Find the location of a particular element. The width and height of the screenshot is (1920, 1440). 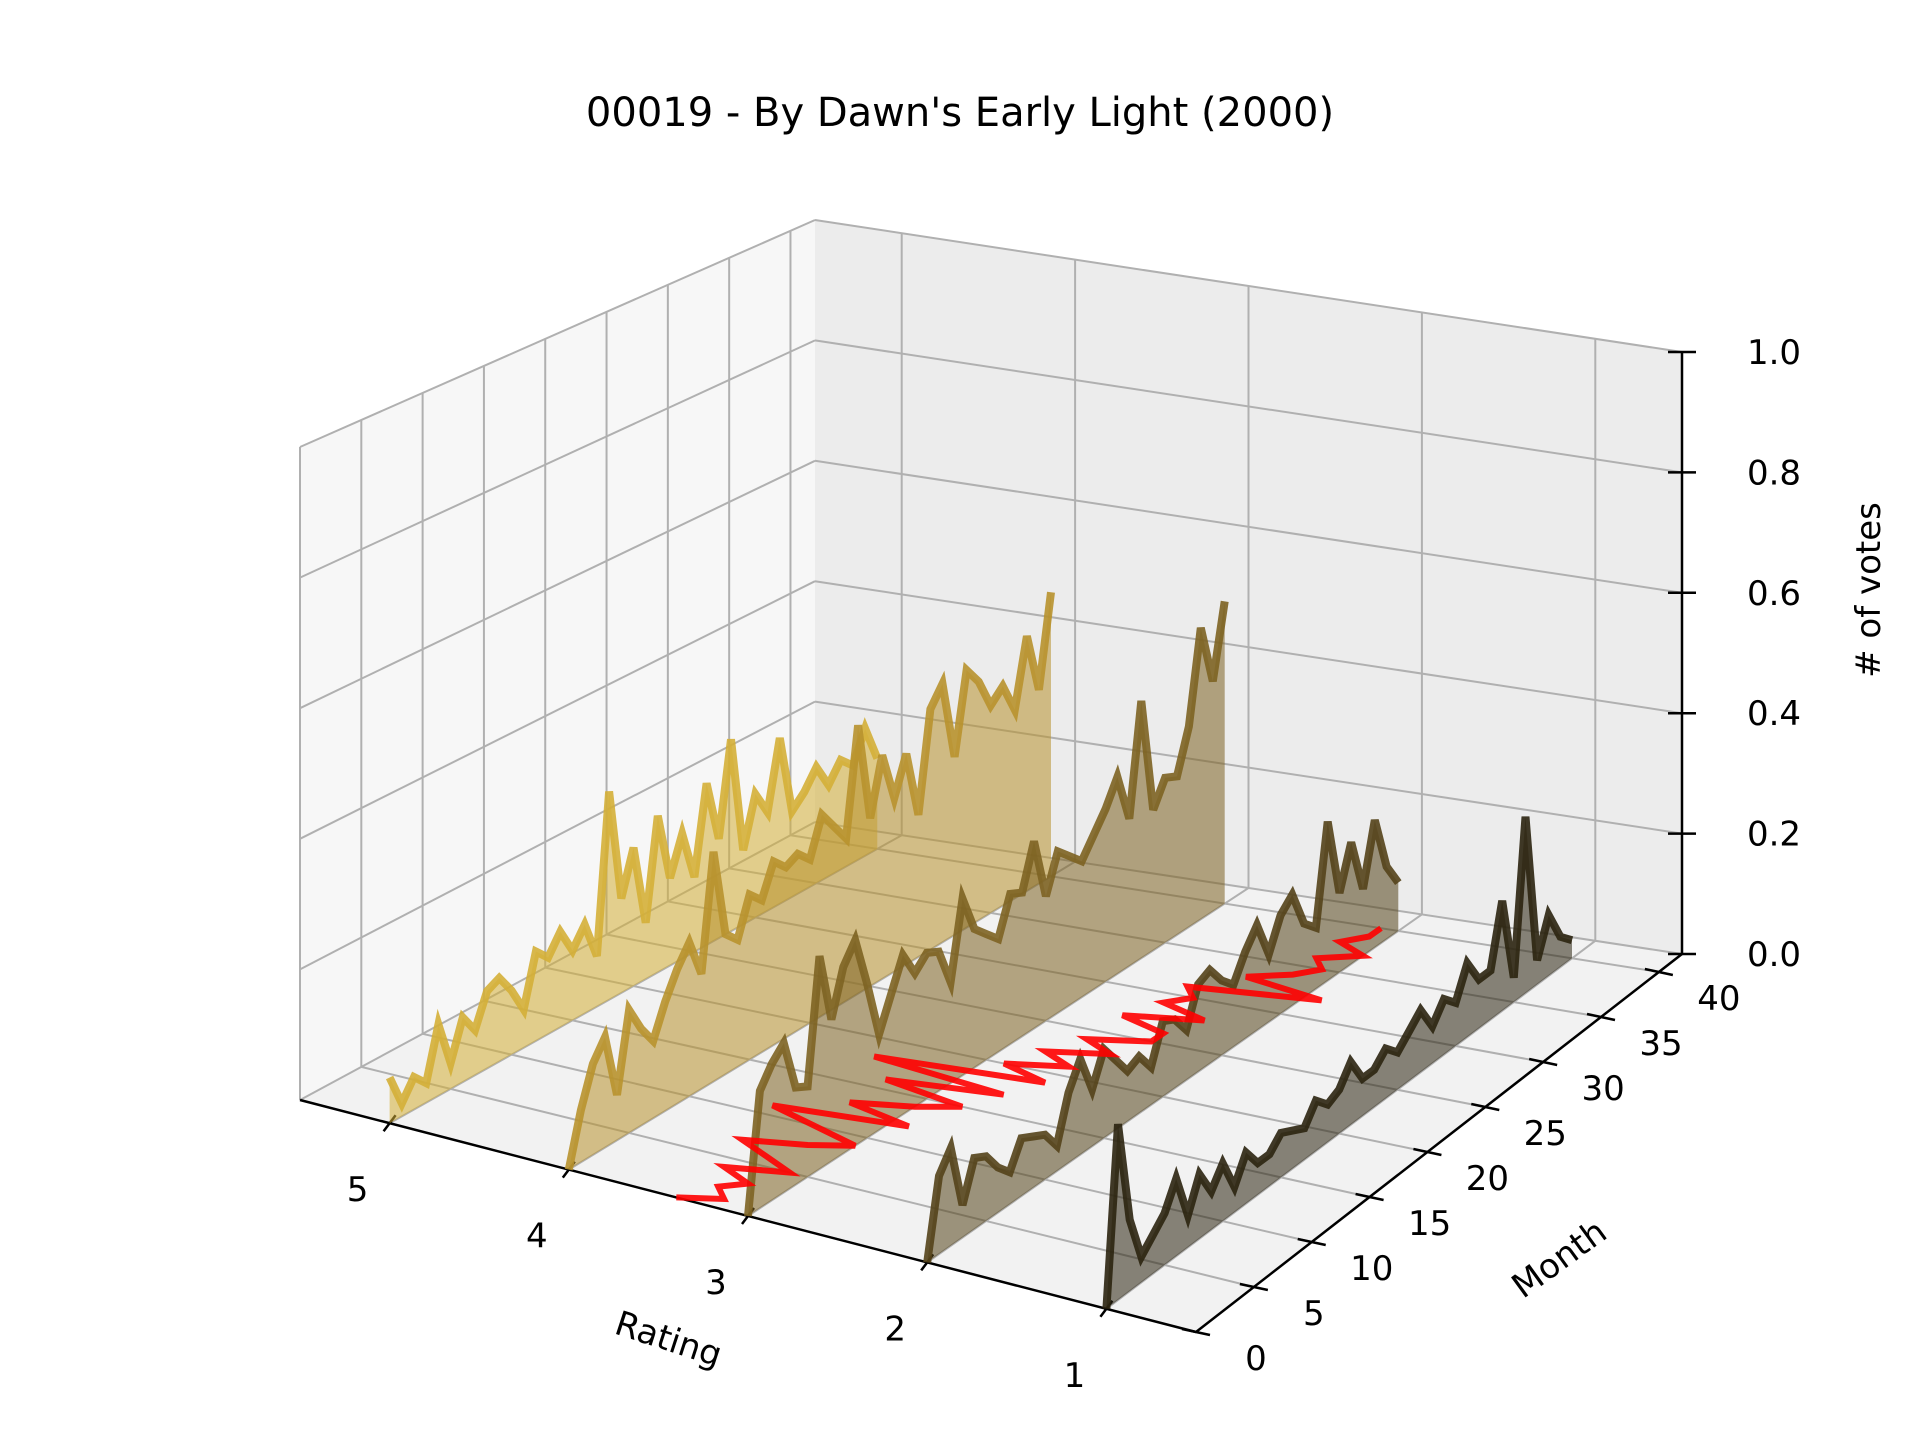

z-tick-label: 1.0 is located at coordinates (1774, 353).